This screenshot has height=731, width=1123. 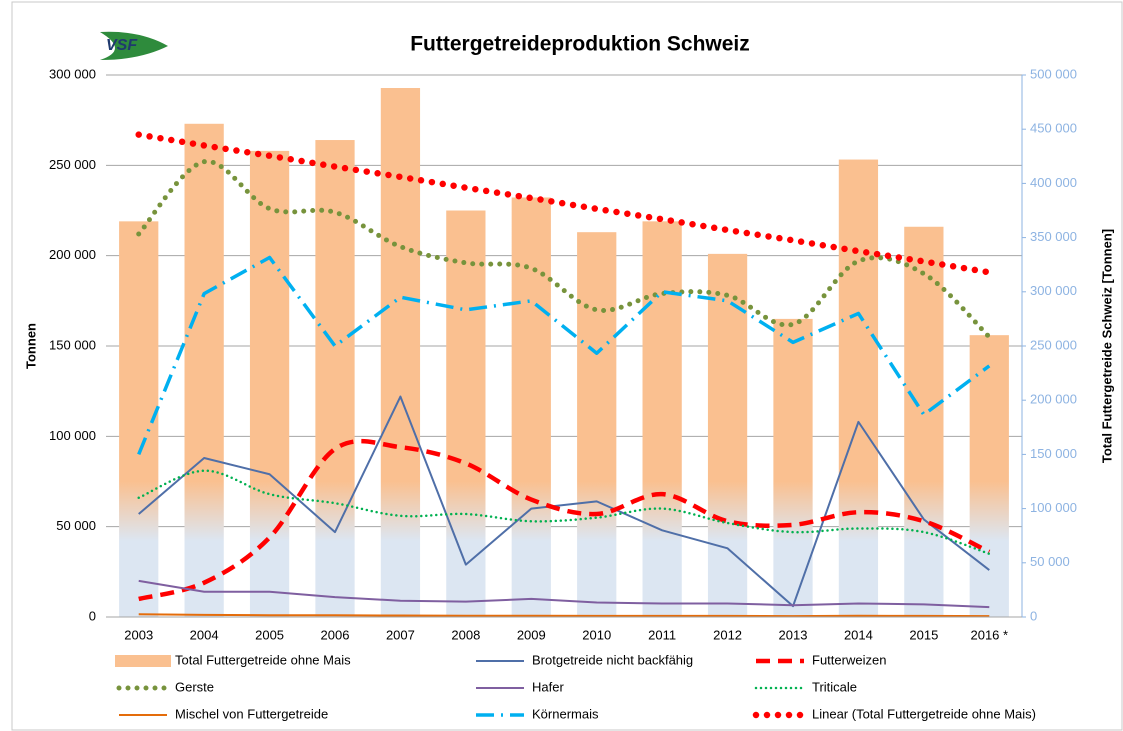 What do you see at coordinates (204, 634) in the screenshot?
I see `x-tick-label: 2004` at bounding box center [204, 634].